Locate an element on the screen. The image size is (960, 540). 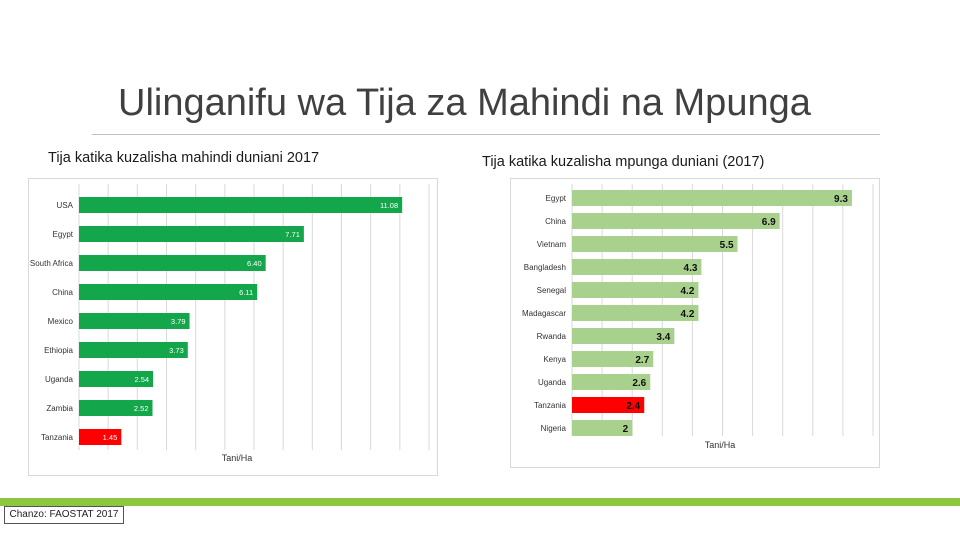
maize-category-label: Zambia is located at coordinates (59, 408).